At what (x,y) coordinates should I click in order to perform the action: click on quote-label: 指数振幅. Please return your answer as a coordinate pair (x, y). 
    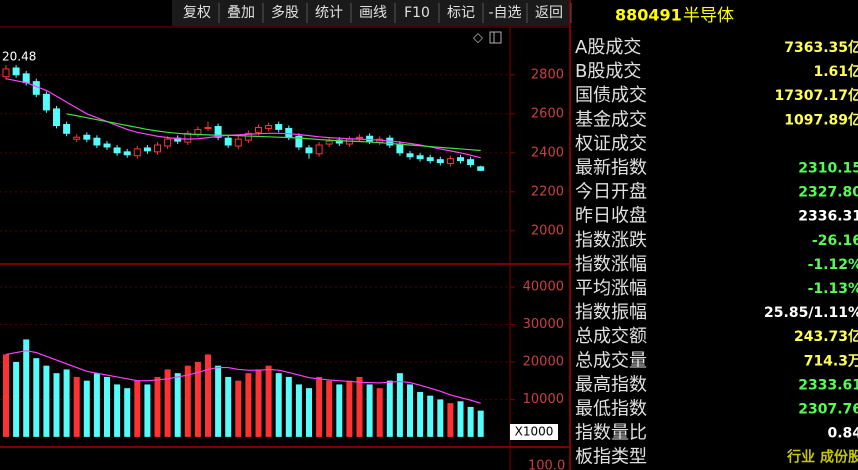
    Looking at the image, I should click on (611, 312).